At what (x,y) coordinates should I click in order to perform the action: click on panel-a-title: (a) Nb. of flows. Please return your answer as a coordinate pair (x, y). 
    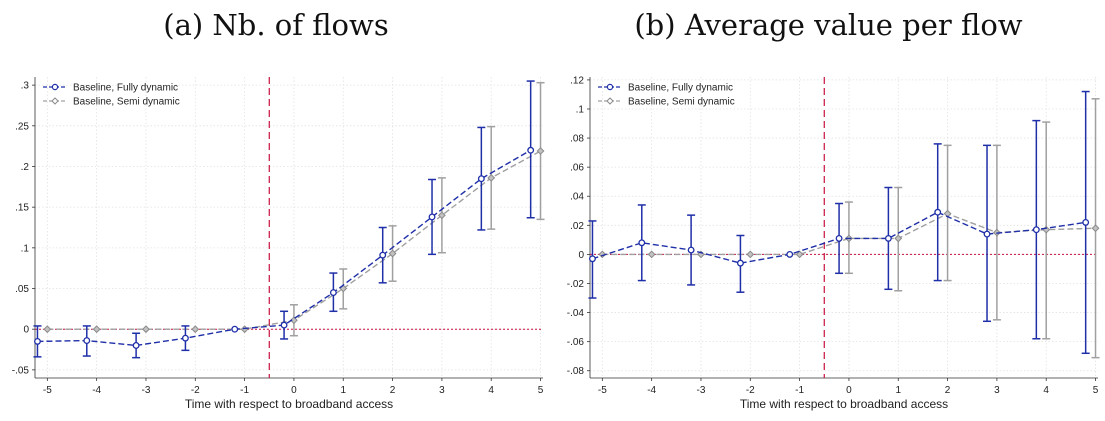
    Looking at the image, I should click on (276, 25).